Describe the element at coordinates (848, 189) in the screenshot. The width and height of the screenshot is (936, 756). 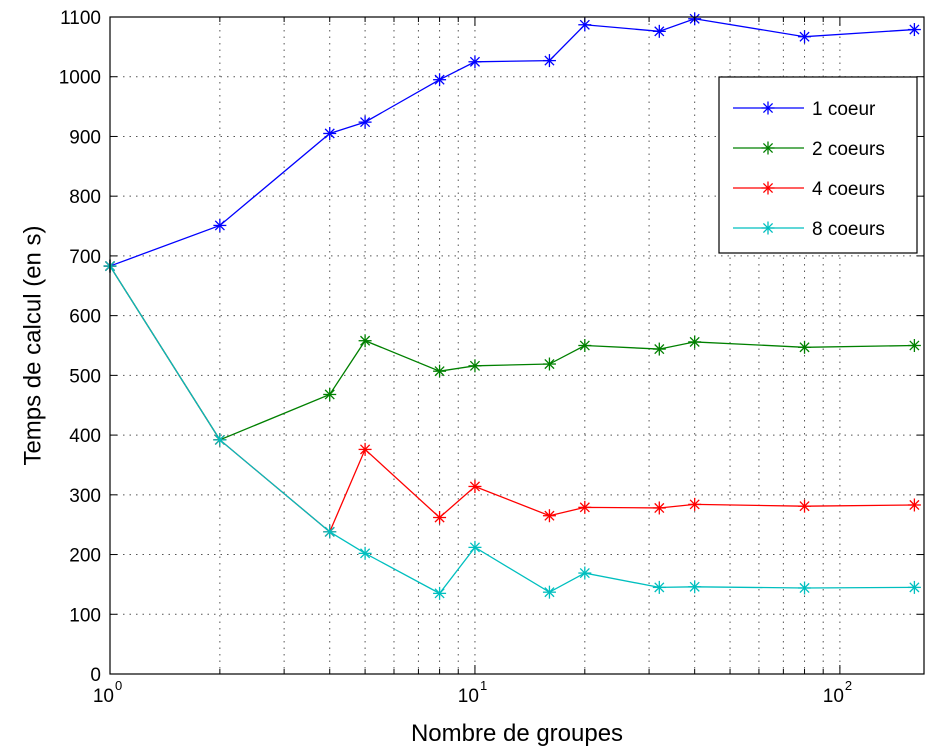
I see `legend-label: 4 coeurs` at that location.